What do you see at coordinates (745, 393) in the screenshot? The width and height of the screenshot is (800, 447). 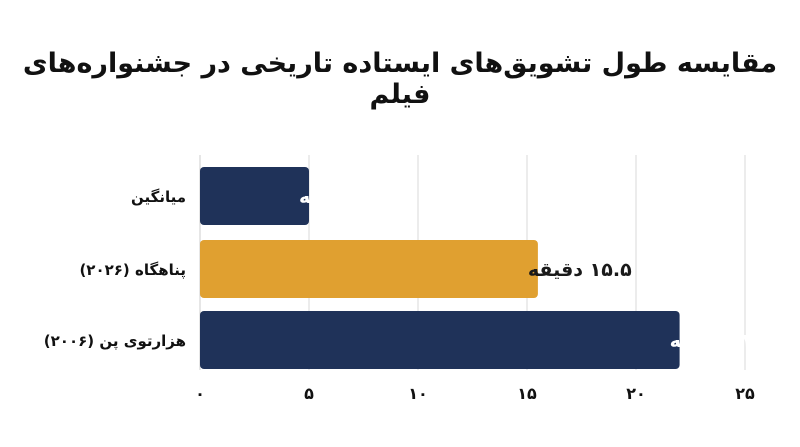 I see `x-tick-label: ۲۵` at bounding box center [745, 393].